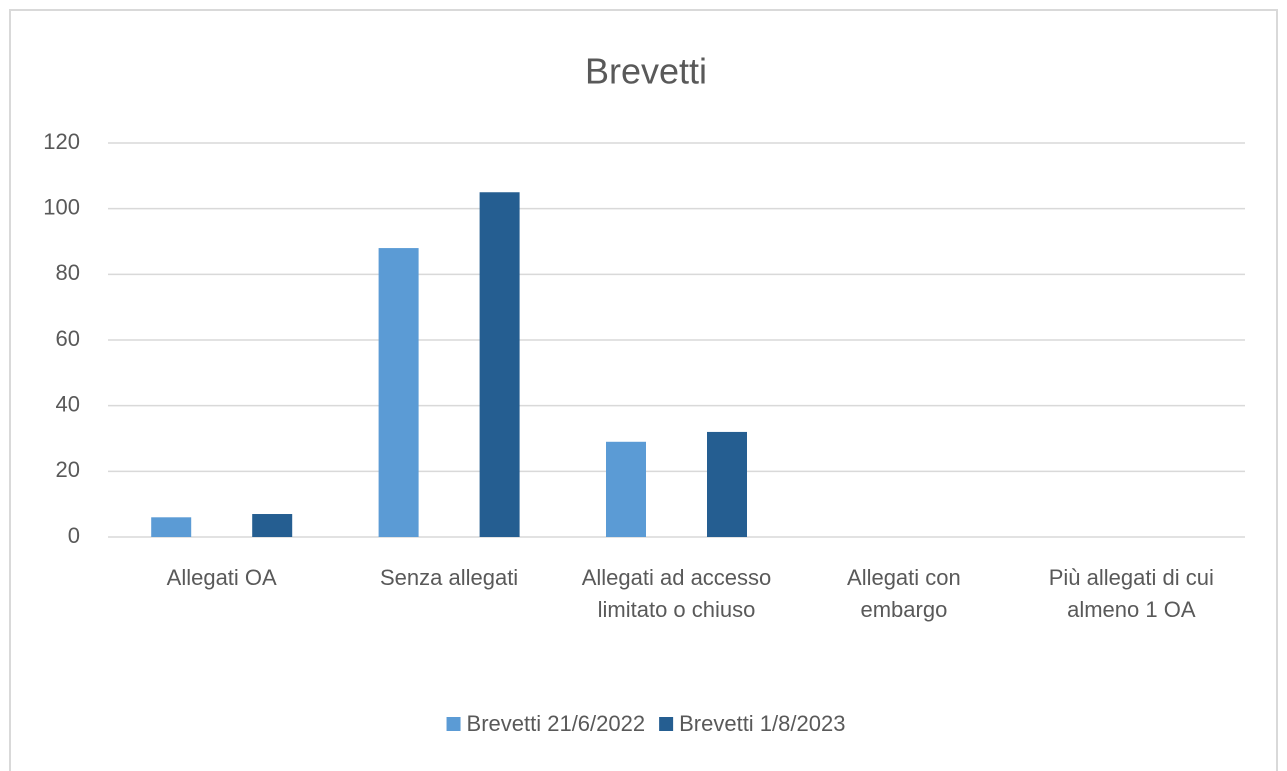 The width and height of the screenshot is (1287, 771). I want to click on legend-label: Brevetti 21/6/2022, so click(556, 723).